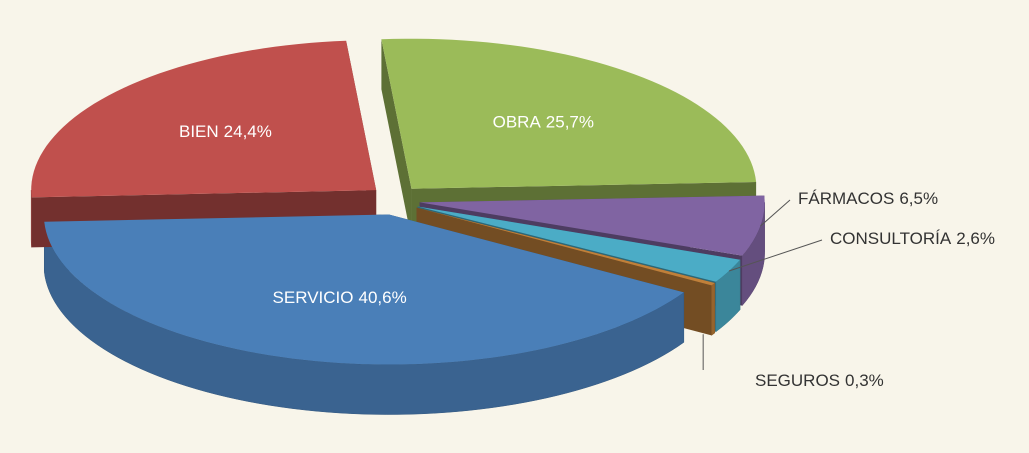 This screenshot has width=1029, height=453. Describe the element at coordinates (975, 238) in the screenshot. I see `value-label: 2,6%` at that location.